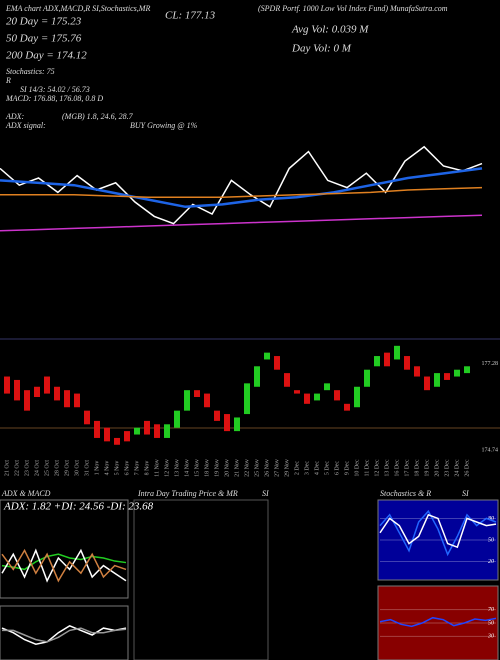 The width and height of the screenshot is (500, 660). Describe the element at coordinates (330, 30) in the screenshot. I see `avg-vol: Avg Vol: 0.039 M` at that location.